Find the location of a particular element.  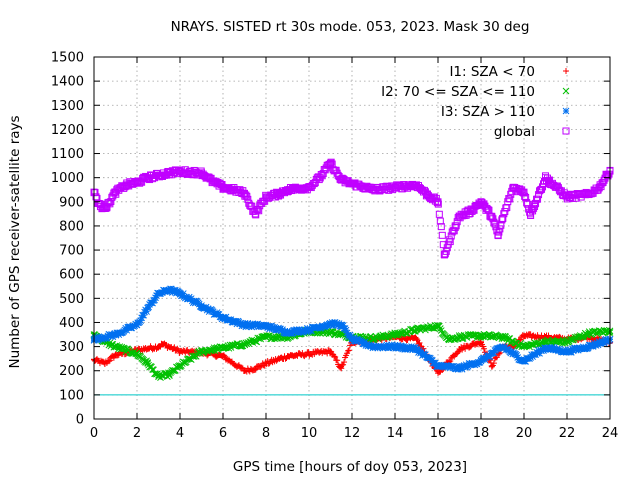

y-tick-label: 200 is located at coordinates (71, 371).